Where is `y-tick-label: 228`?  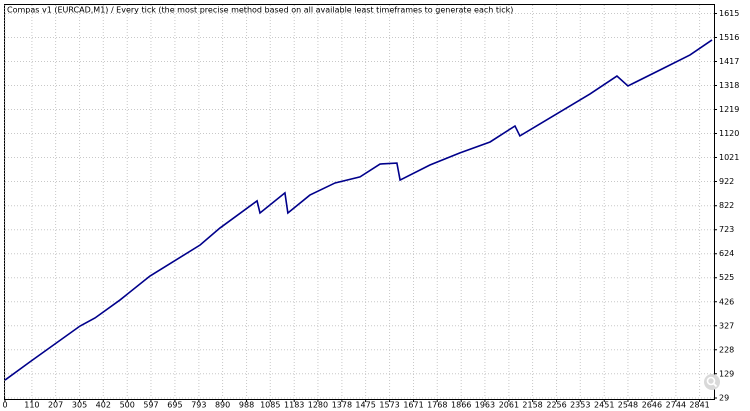
y-tick-label: 228 is located at coordinates (726, 349).